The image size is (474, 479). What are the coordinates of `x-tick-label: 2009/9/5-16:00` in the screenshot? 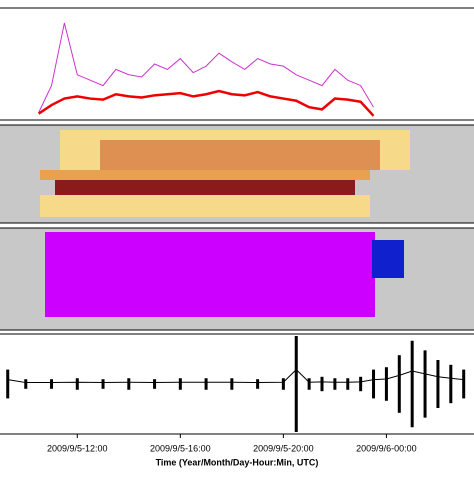 It's located at (180, 448).